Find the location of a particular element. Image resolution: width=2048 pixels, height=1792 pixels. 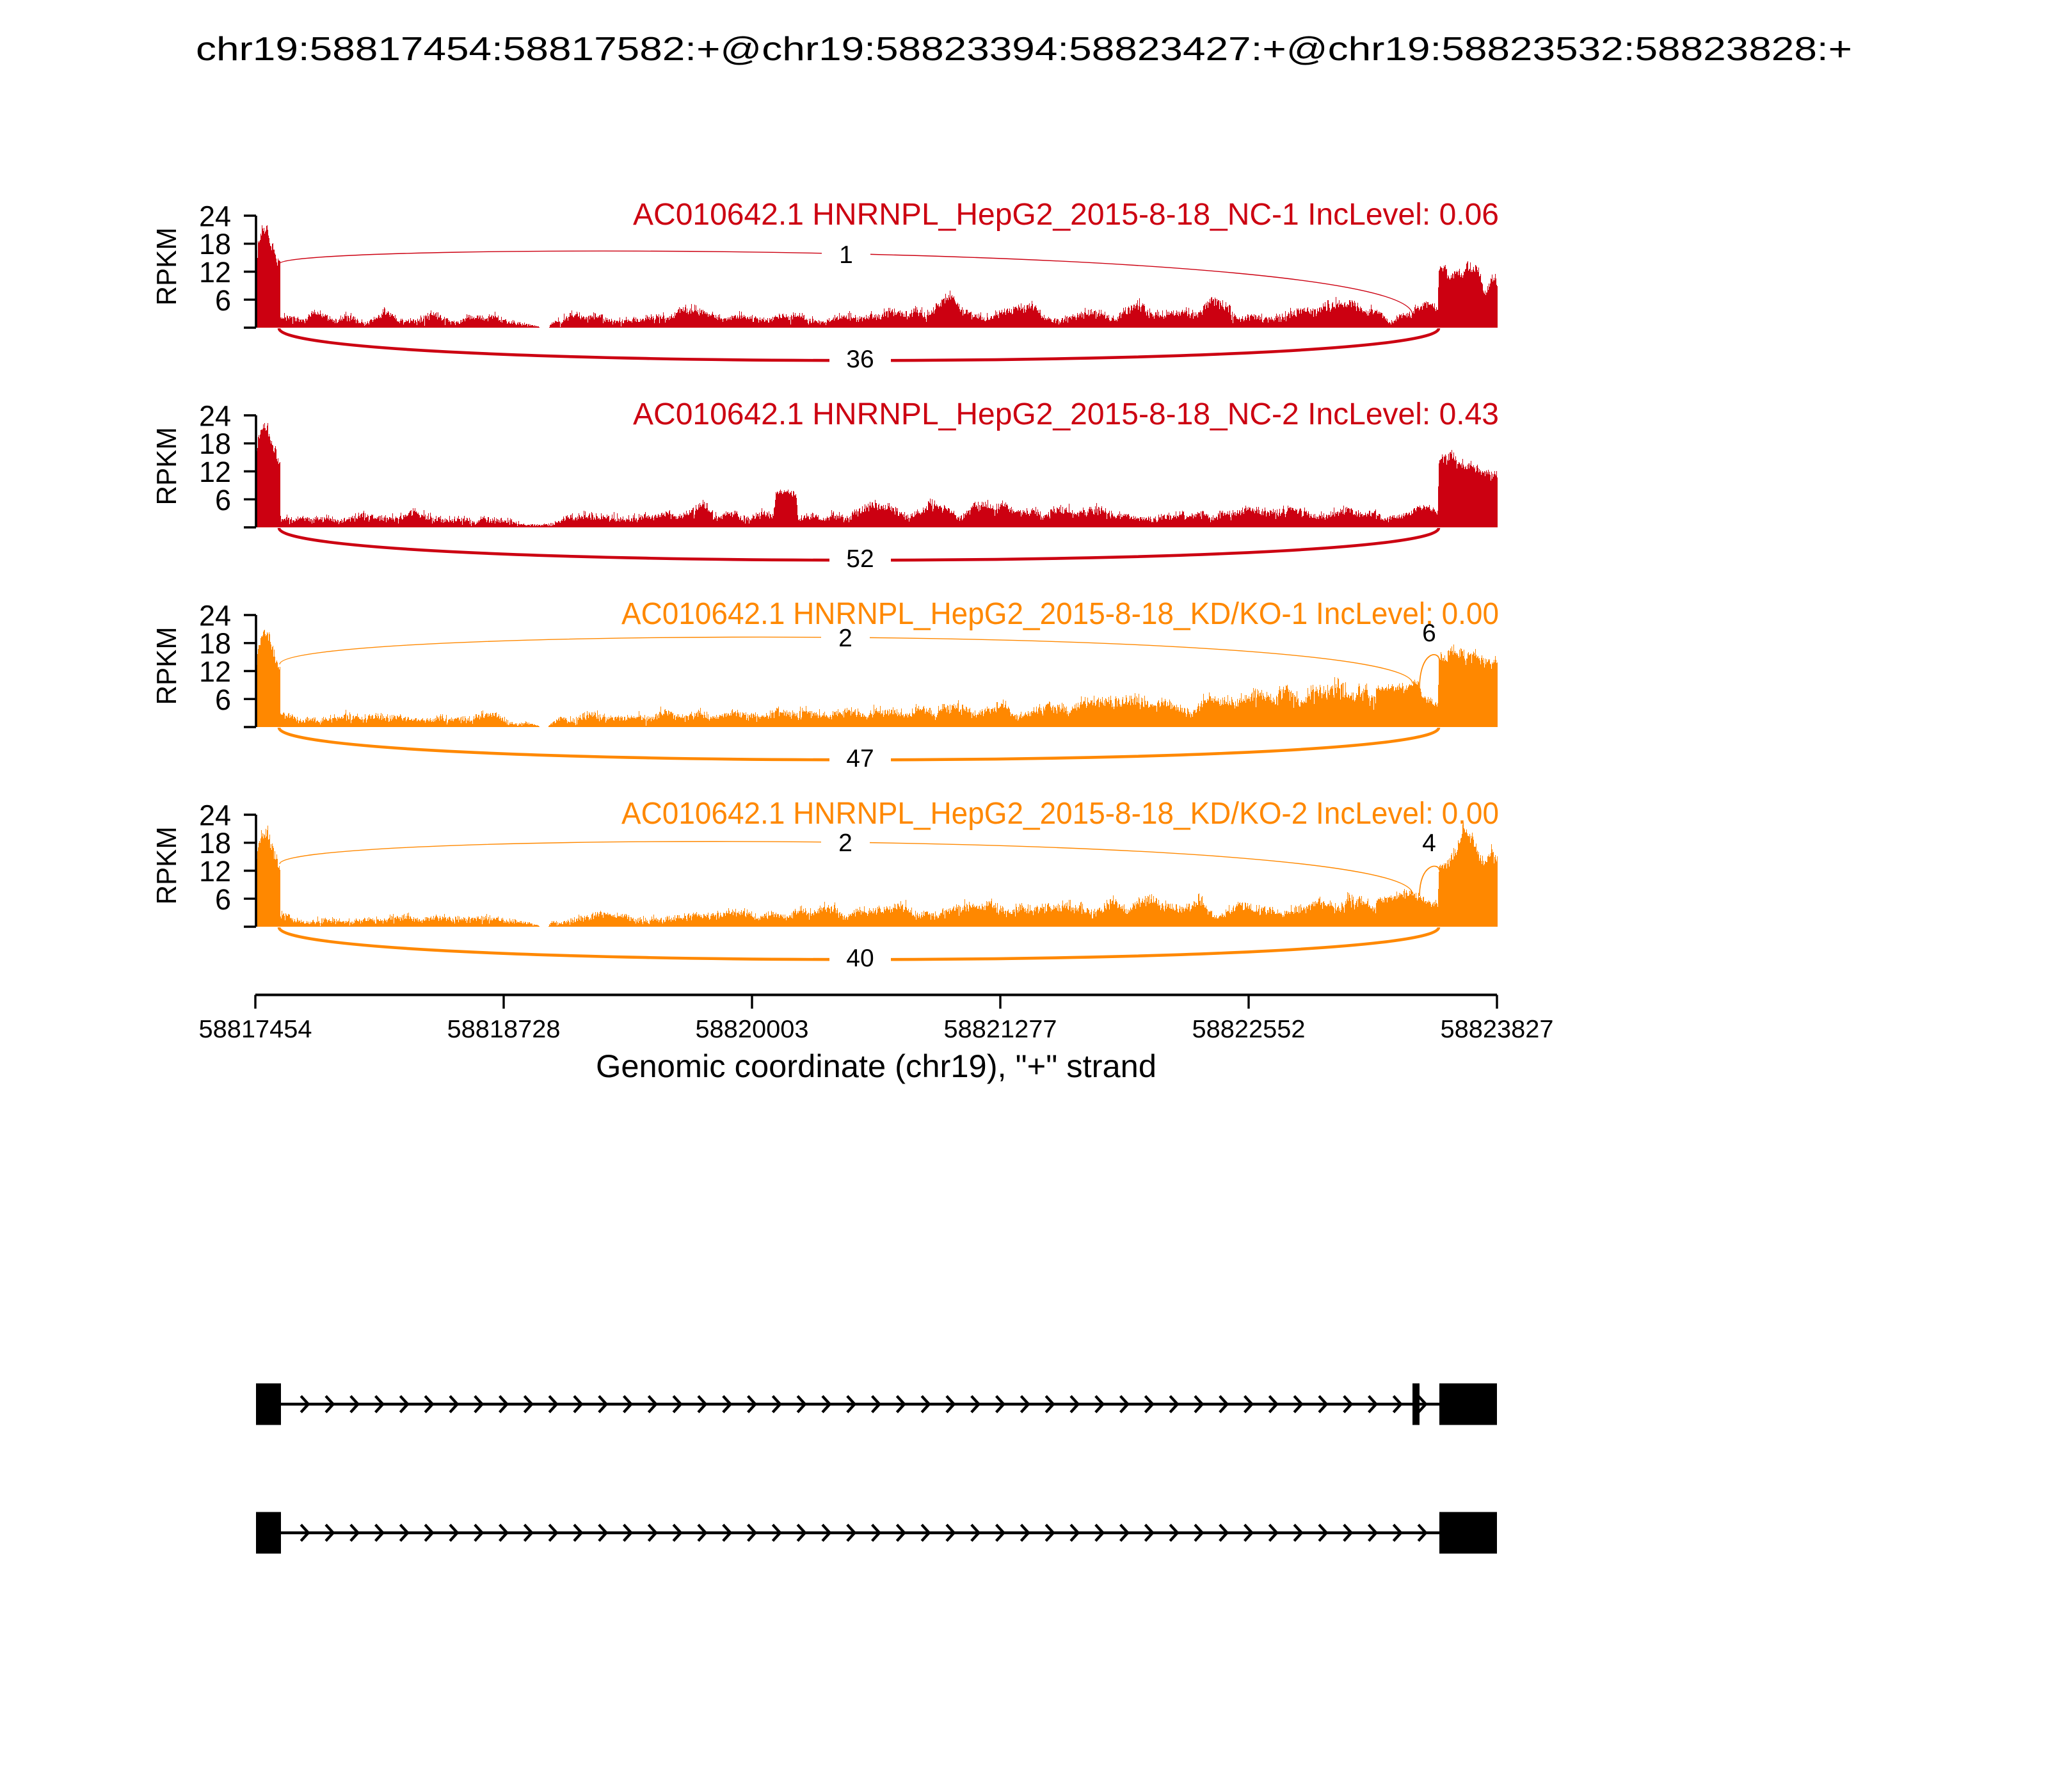

svg-text: 47 is located at coordinates (860, 758).